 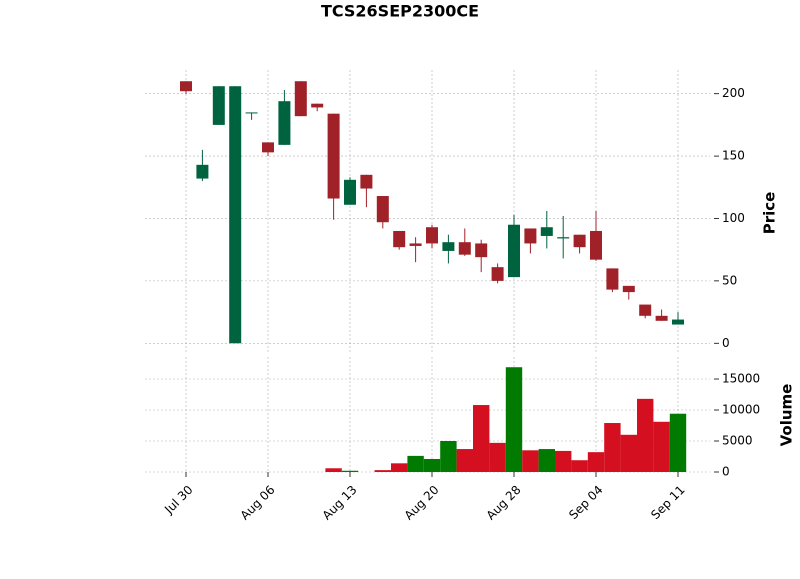 I want to click on x-tick-label: Aug 28, so click(x=504, y=503).